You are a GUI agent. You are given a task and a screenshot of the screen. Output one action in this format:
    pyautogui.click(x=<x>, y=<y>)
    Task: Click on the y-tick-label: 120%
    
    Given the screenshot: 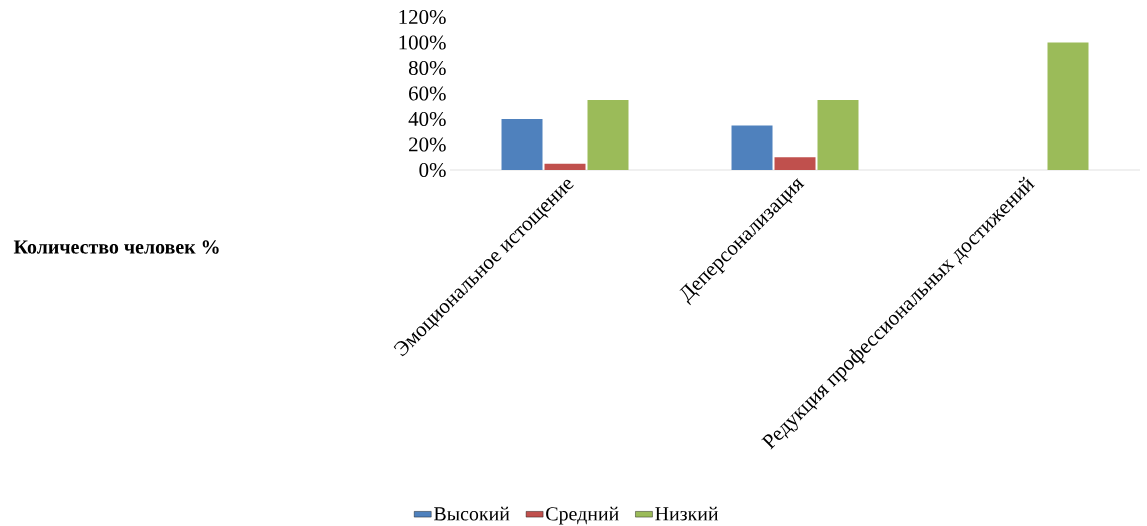 What is the action you would take?
    pyautogui.click(x=422, y=17)
    